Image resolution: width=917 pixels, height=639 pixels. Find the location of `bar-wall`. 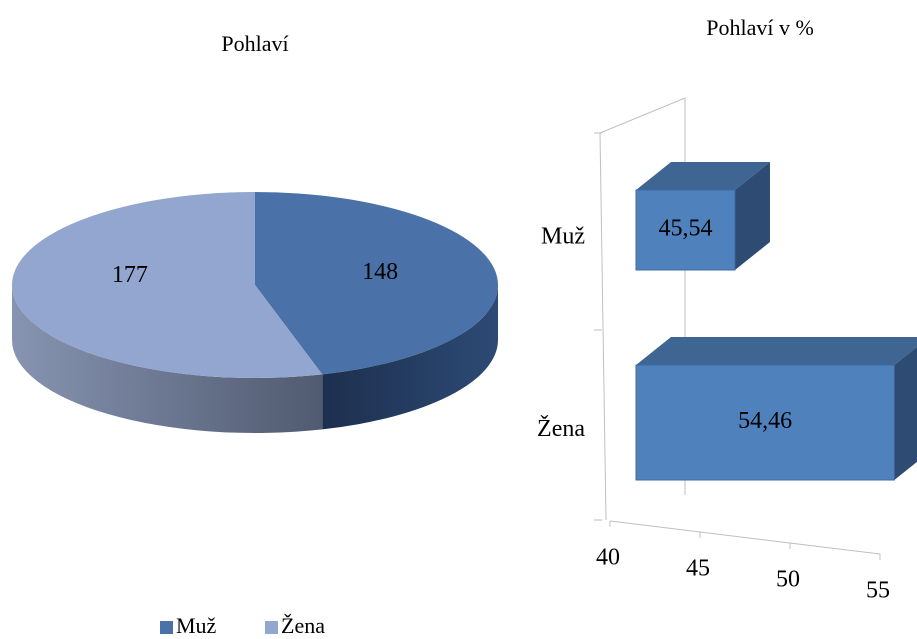

bar-wall is located at coordinates (642, 309).